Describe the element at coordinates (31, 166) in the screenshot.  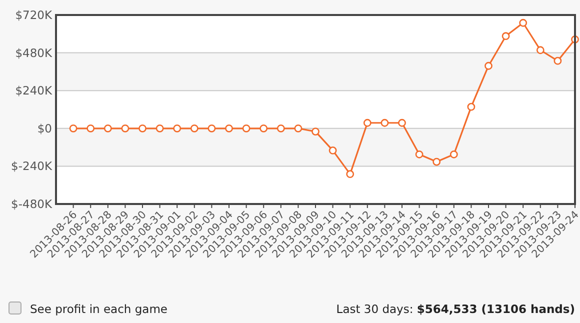
I see `y-tick-label: $-240K` at that location.